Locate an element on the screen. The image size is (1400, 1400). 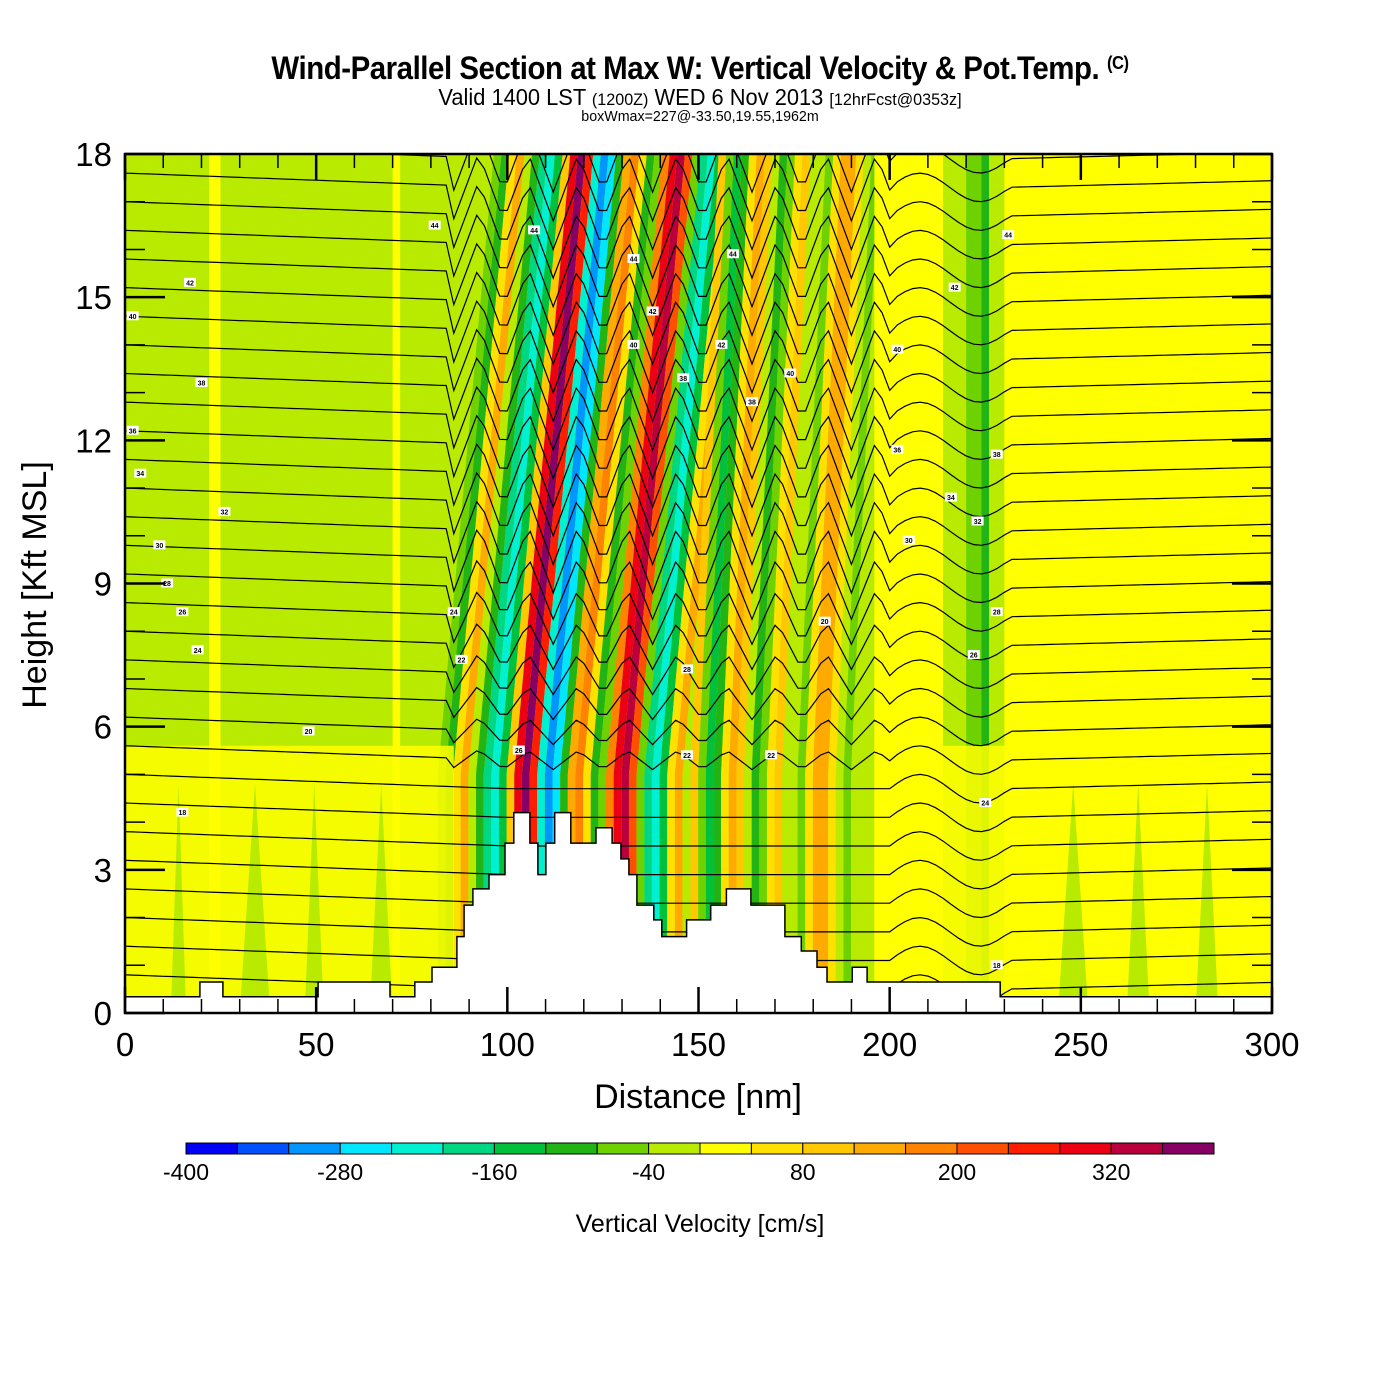
x-tick-label: 250 is located at coordinates (1080, 1044).